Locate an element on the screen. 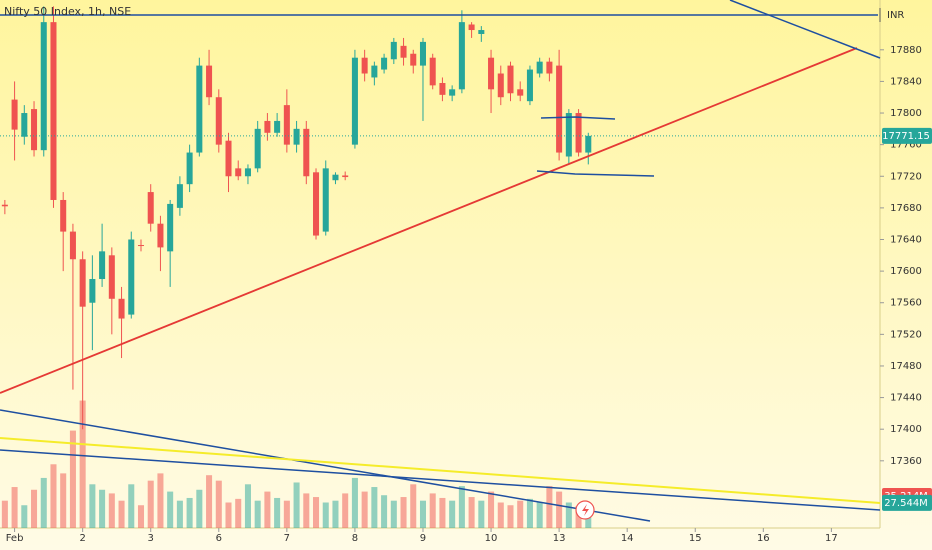 This screenshot has width=932, height=550. x-tick-label: Feb is located at coordinates (15, 538).